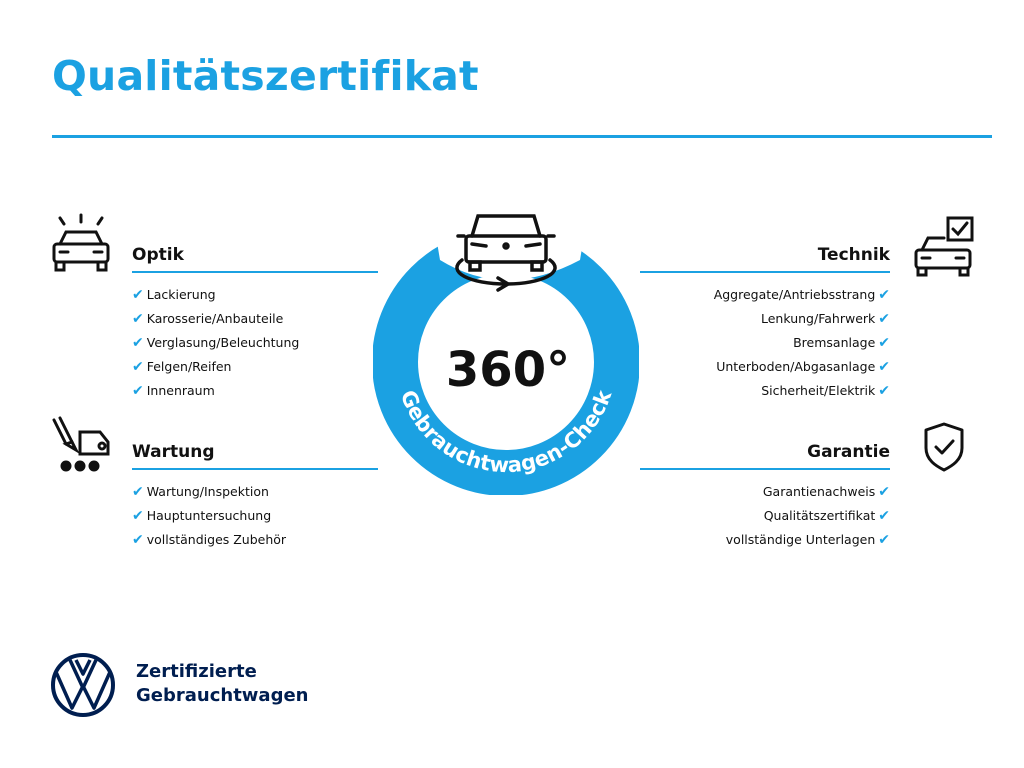 This screenshot has height=768, width=1024. What do you see at coordinates (848, 452) in the screenshot?
I see `section-heading: Garantie` at bounding box center [848, 452].